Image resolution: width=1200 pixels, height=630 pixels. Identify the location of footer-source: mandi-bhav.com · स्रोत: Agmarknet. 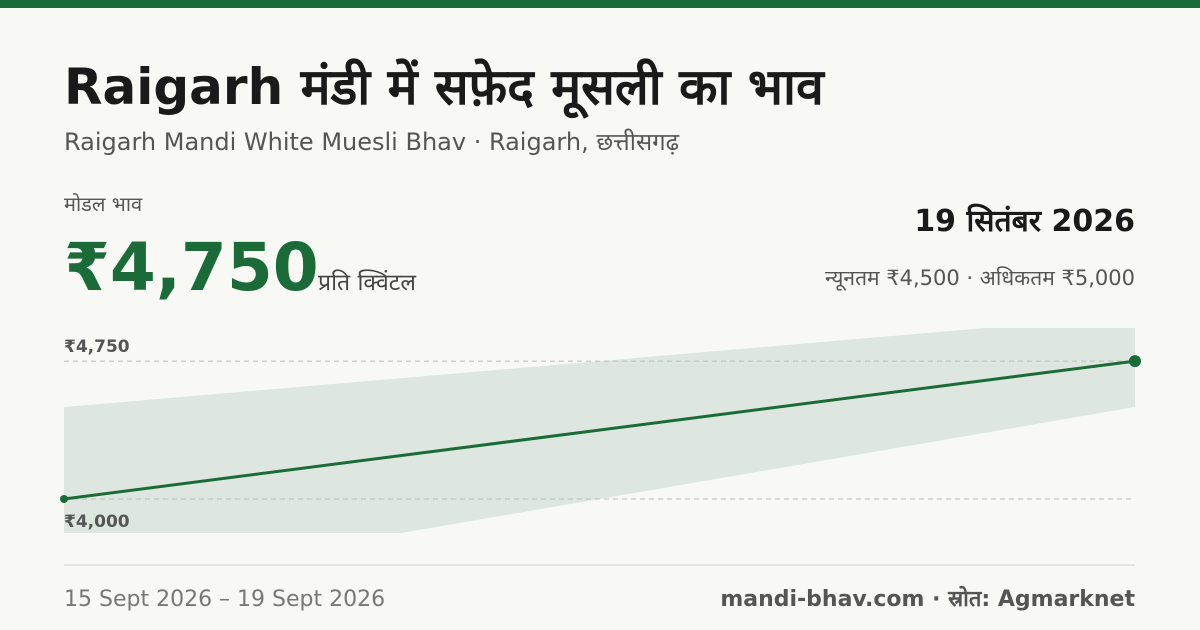
(927, 598).